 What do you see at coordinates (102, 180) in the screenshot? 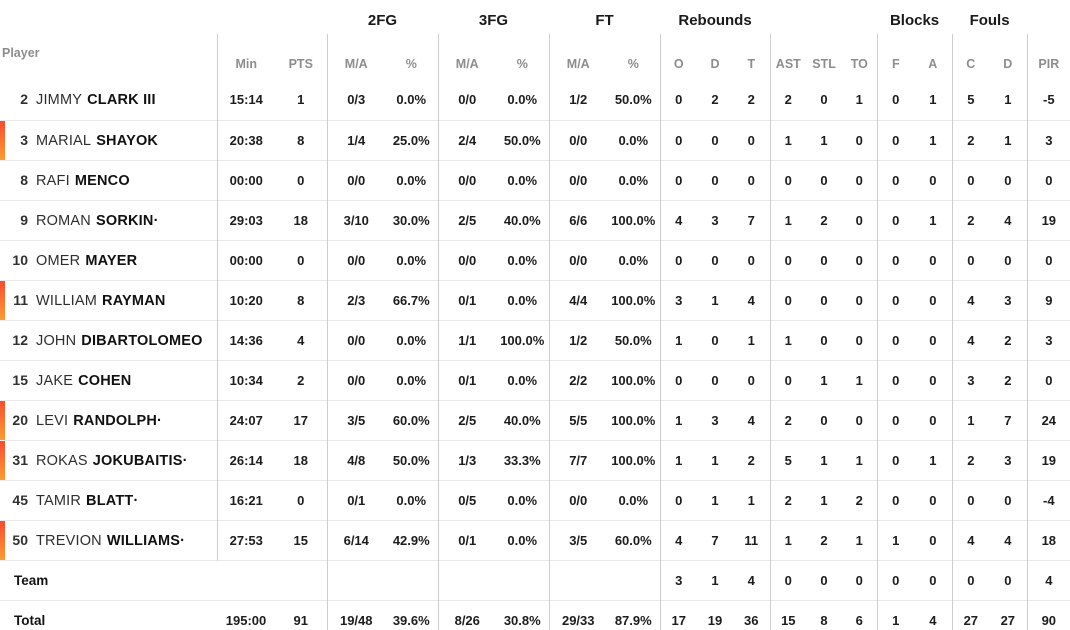
I see `player-last-name: MENCO` at bounding box center [102, 180].